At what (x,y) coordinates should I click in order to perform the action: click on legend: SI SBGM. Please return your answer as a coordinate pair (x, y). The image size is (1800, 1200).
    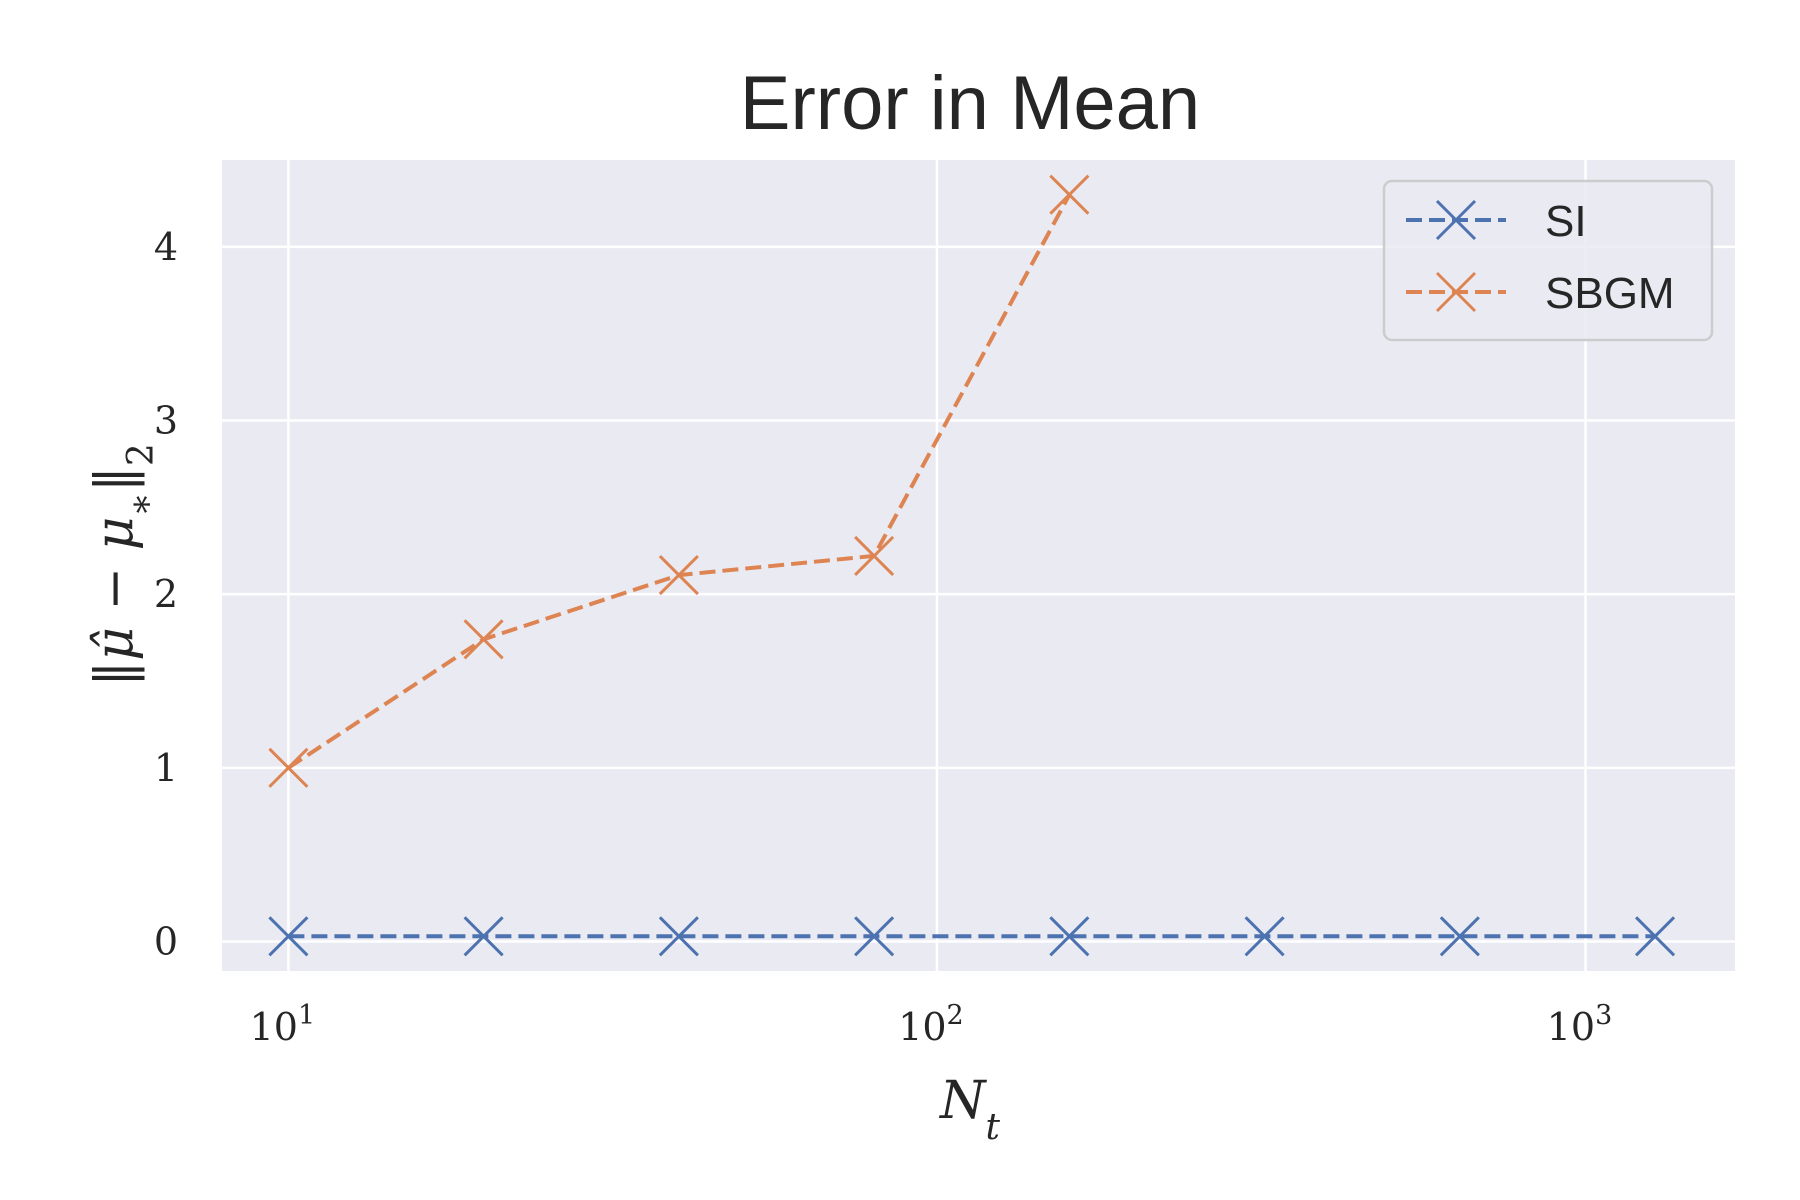
    Looking at the image, I should click on (1548, 260).